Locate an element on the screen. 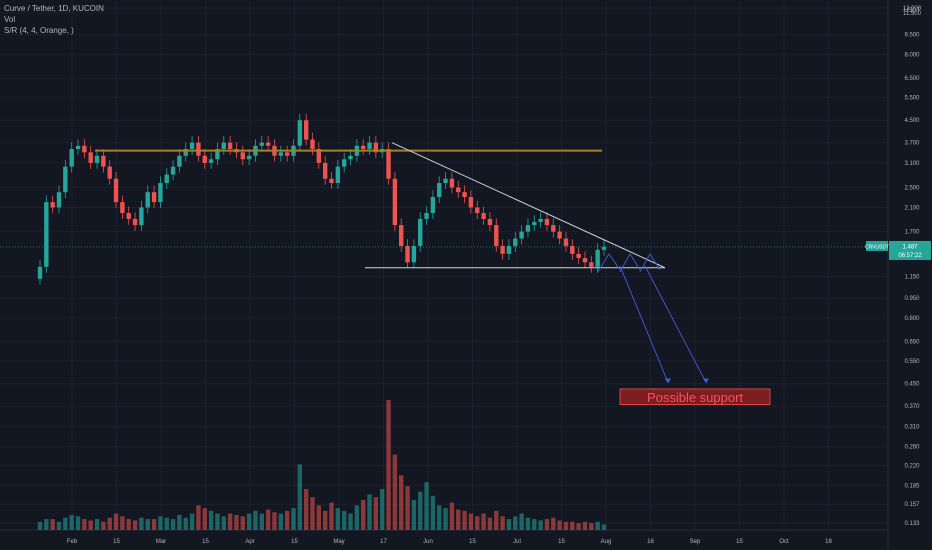 The height and width of the screenshot is (550, 932). time-tick-label: Oct is located at coordinates (784, 542).